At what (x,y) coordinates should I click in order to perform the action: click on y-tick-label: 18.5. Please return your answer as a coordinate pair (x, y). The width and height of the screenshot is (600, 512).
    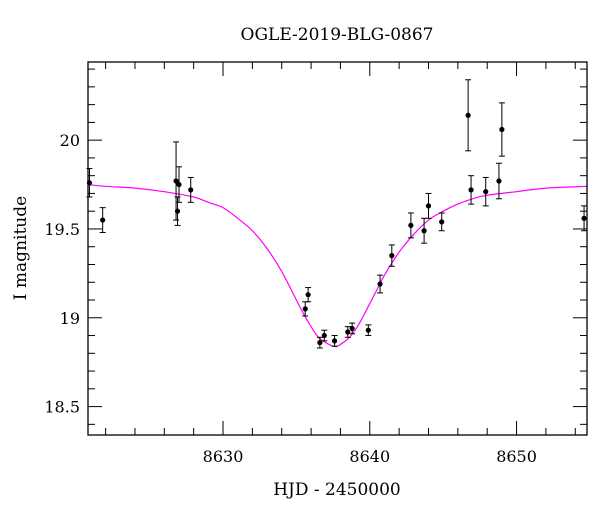
    Looking at the image, I should click on (62, 407).